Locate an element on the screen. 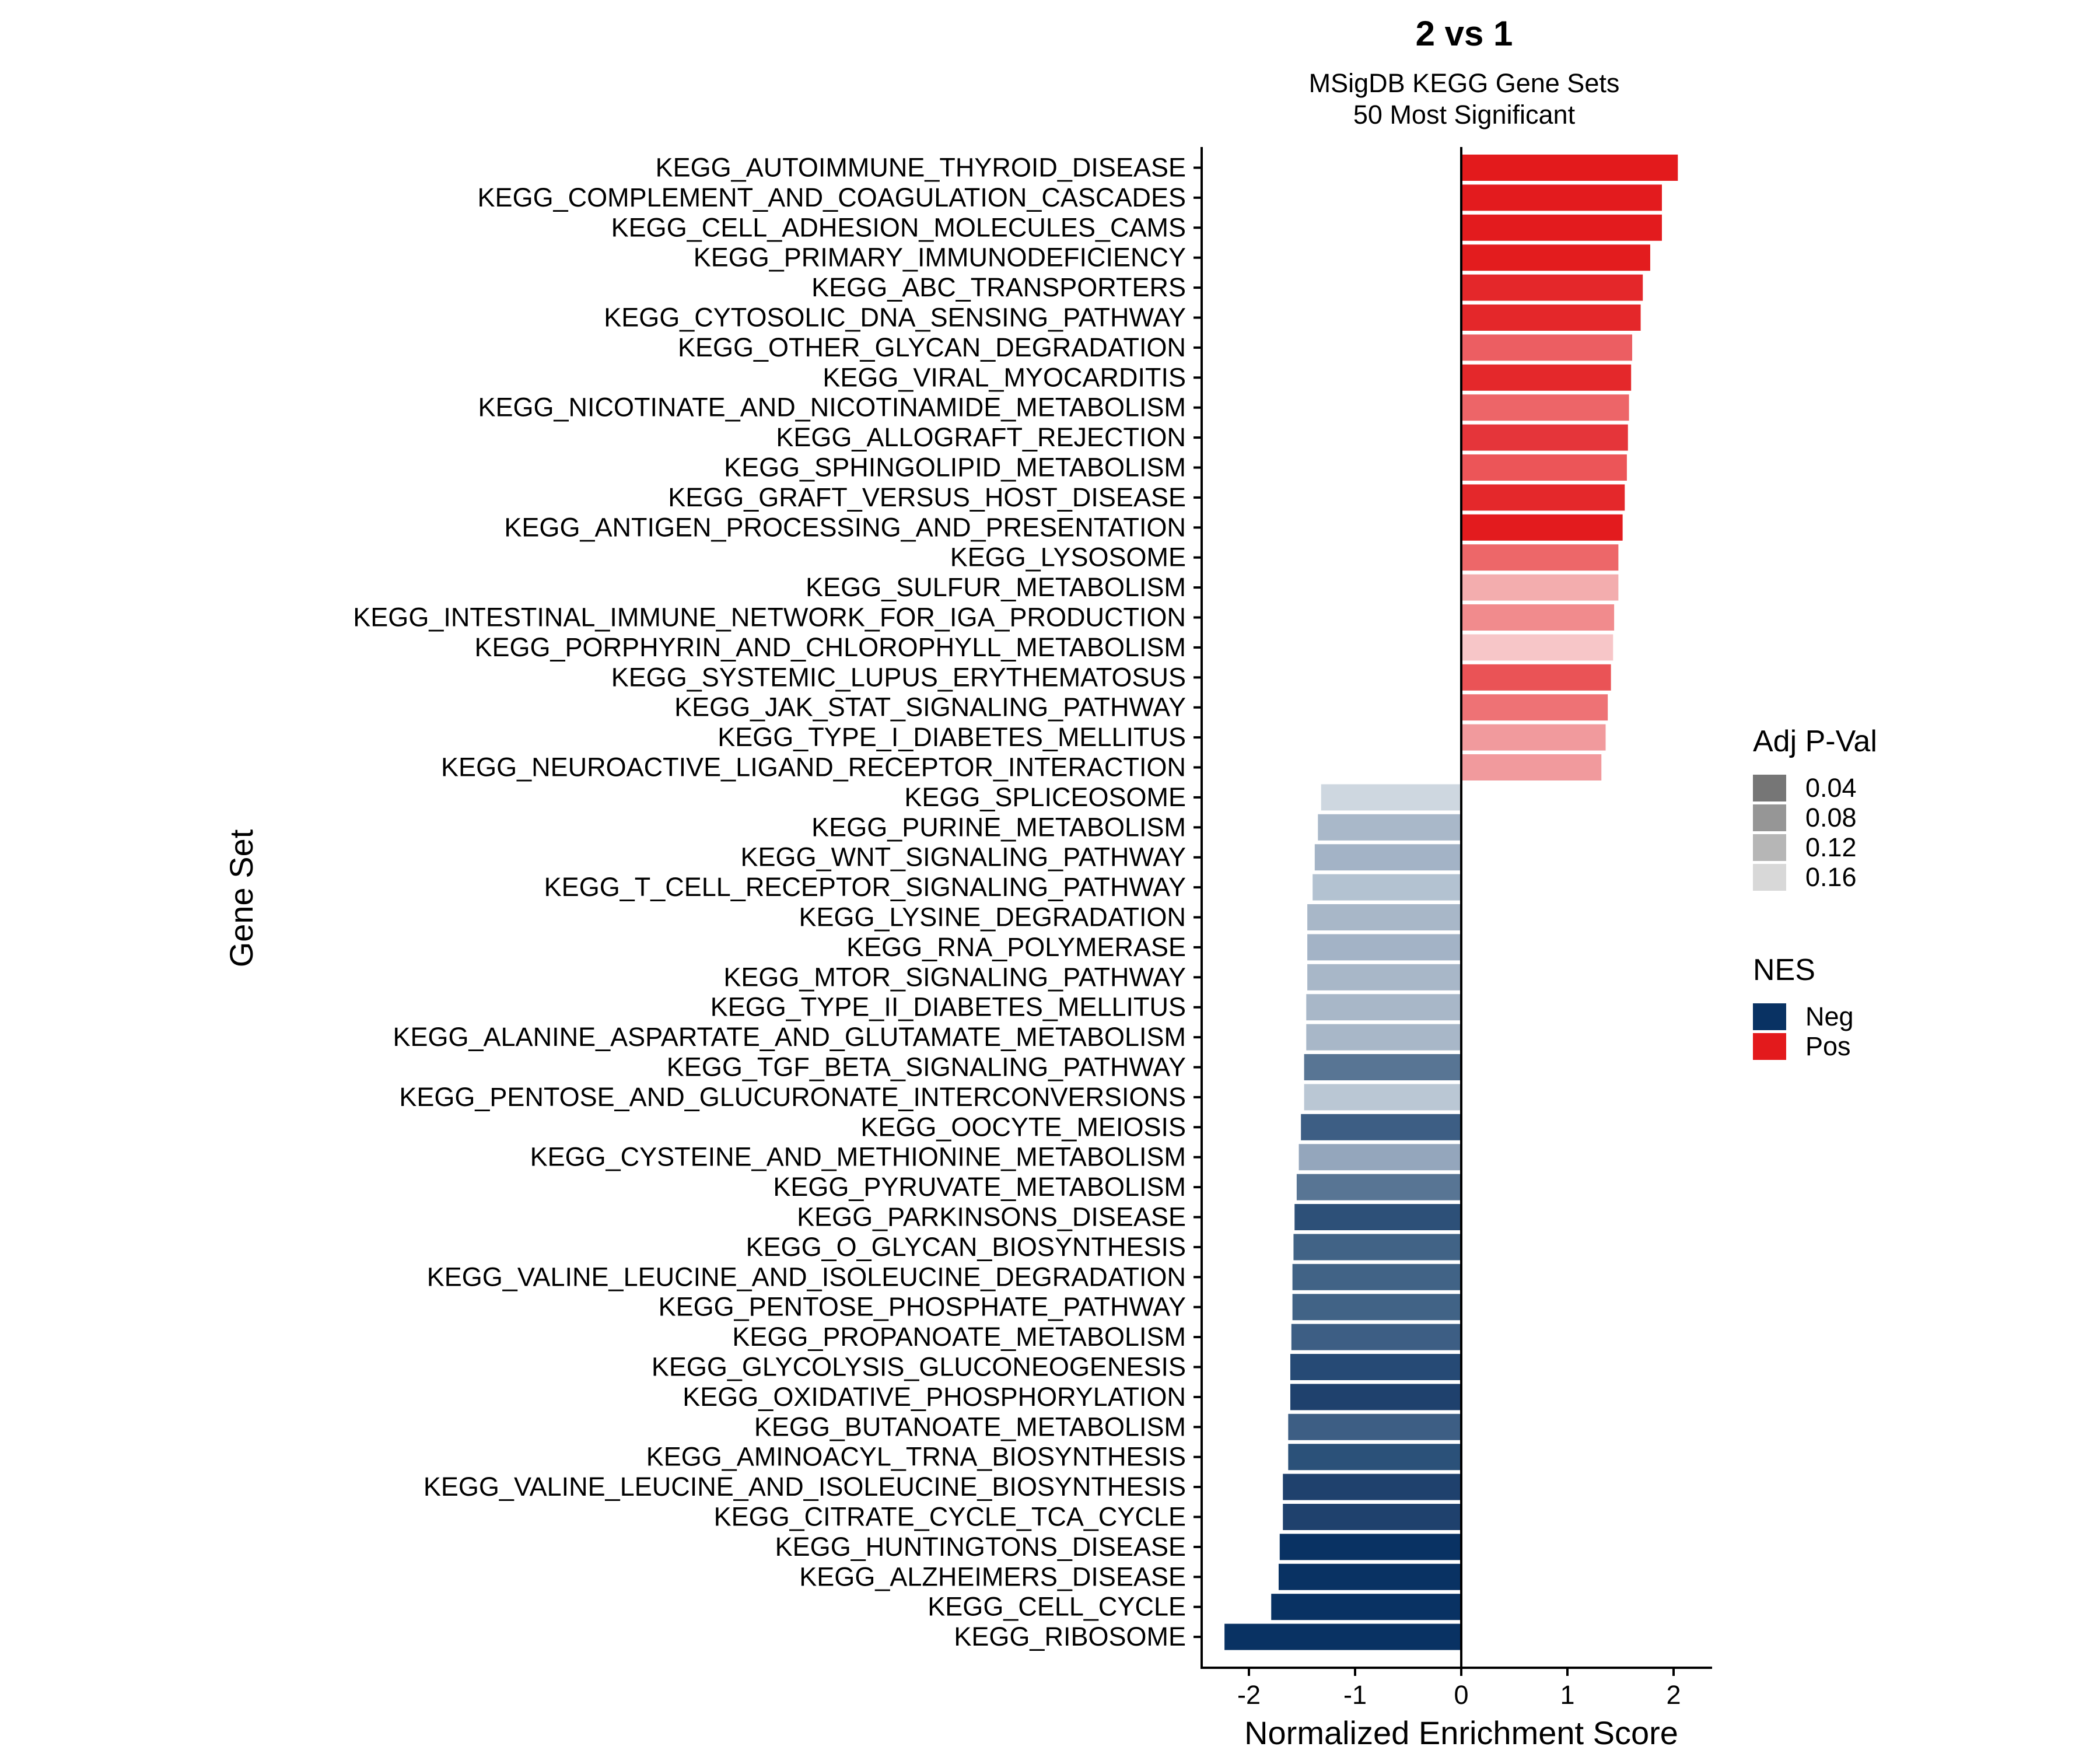 The image size is (2100, 1750). bar-kegg-graft-versus-host-disease is located at coordinates (1543, 497).